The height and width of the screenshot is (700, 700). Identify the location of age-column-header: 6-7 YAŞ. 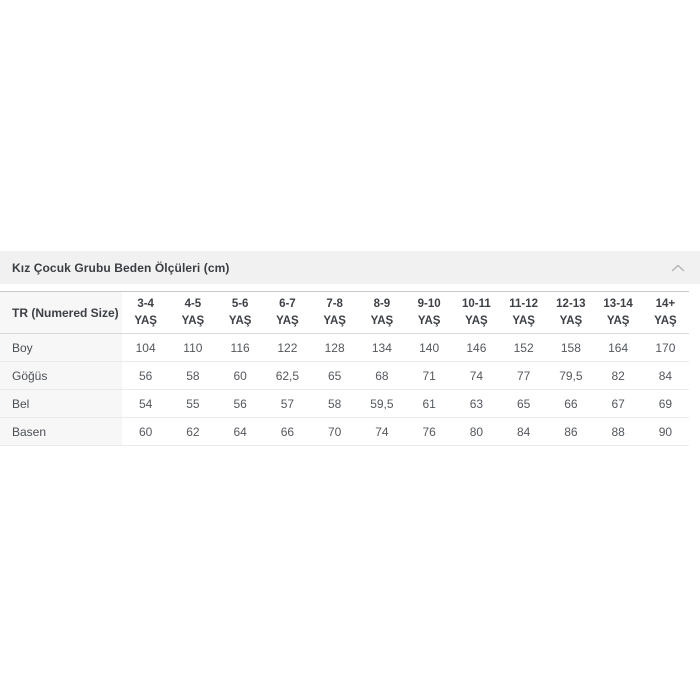
(287, 312).